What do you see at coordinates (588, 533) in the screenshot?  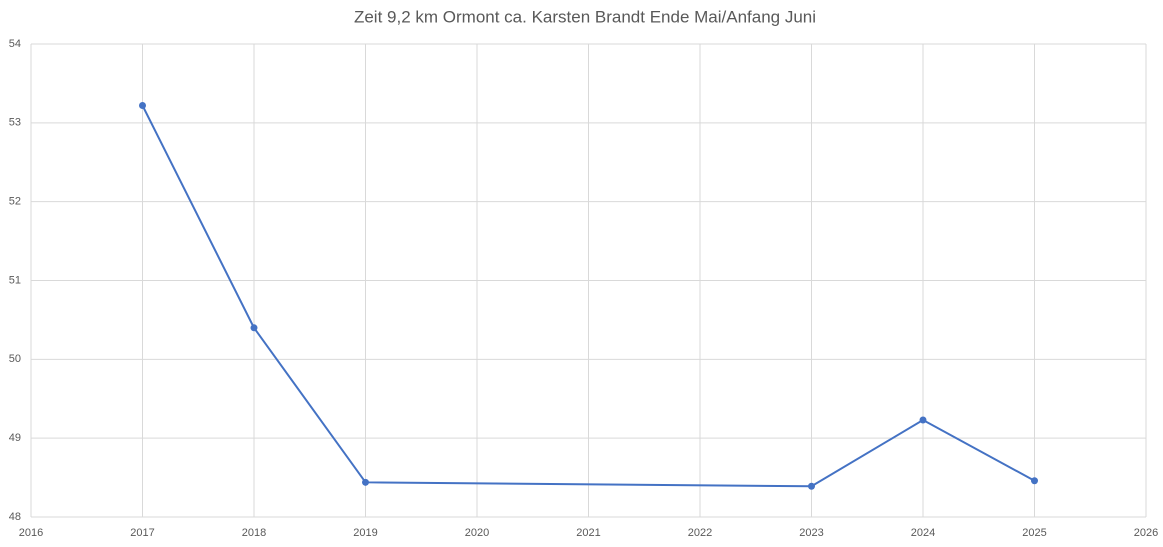 I see `x-tick-label: 2021` at bounding box center [588, 533].